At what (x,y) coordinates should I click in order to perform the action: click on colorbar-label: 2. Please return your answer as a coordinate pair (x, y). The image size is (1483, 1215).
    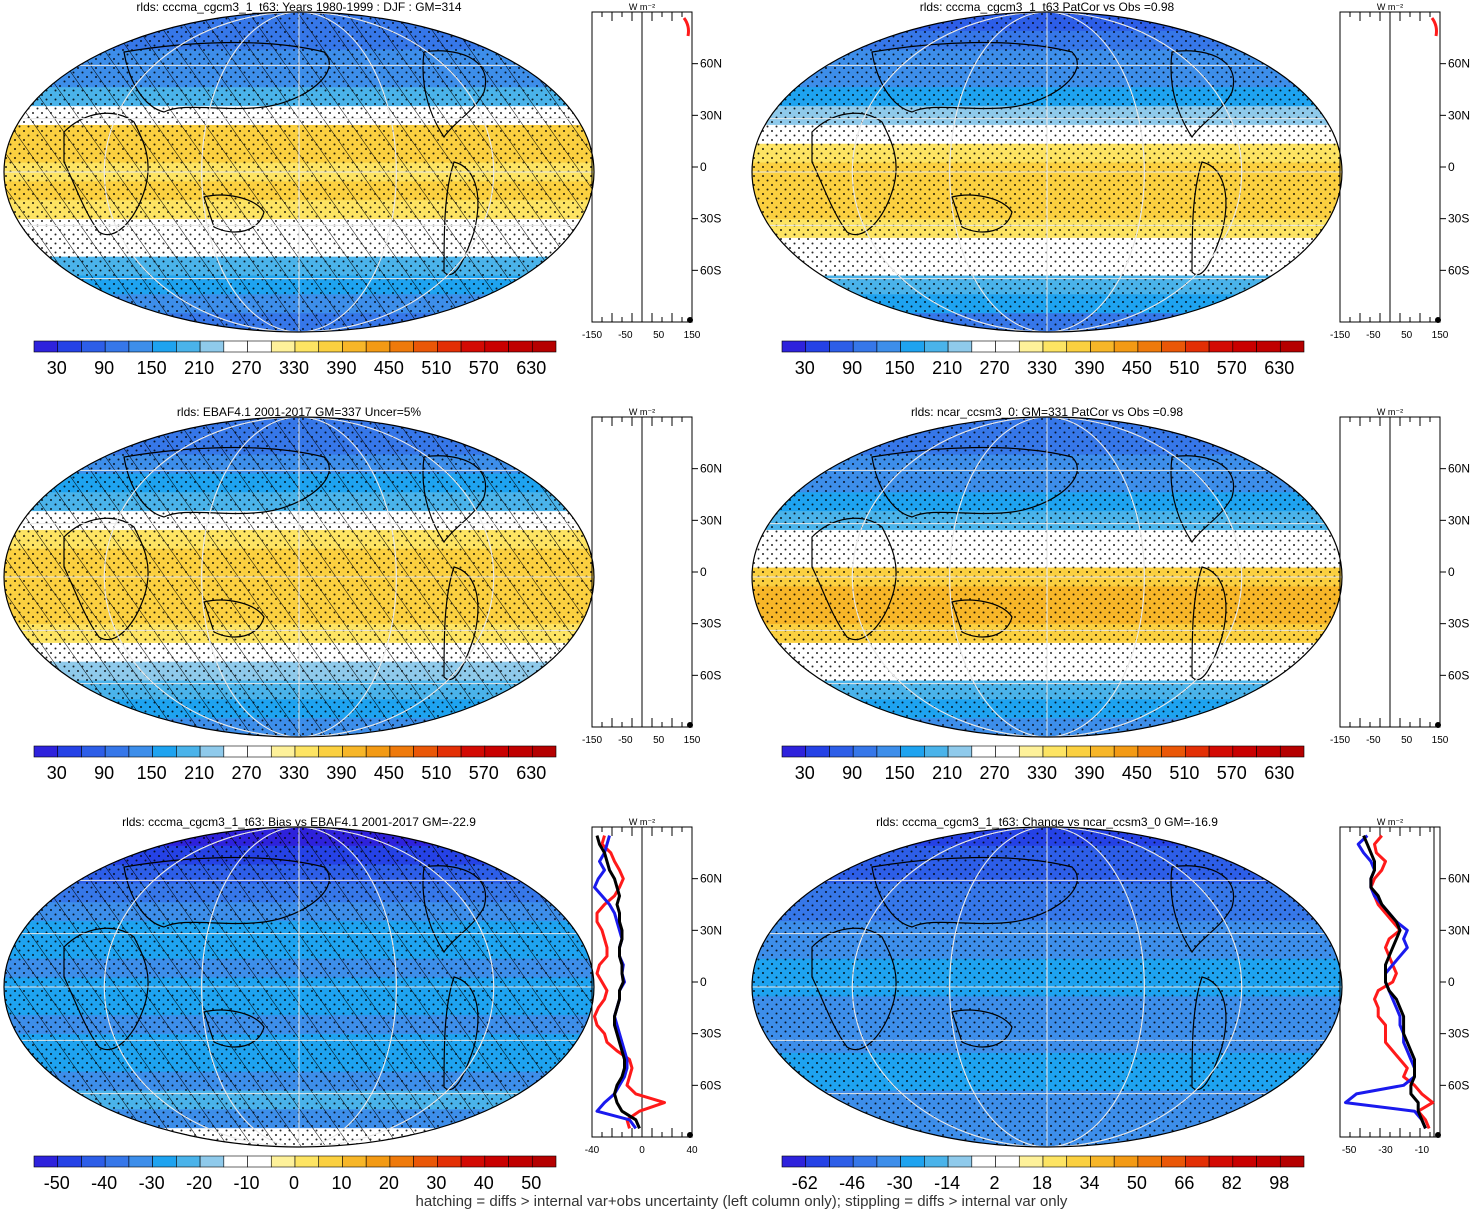
    Looking at the image, I should click on (995, 1183).